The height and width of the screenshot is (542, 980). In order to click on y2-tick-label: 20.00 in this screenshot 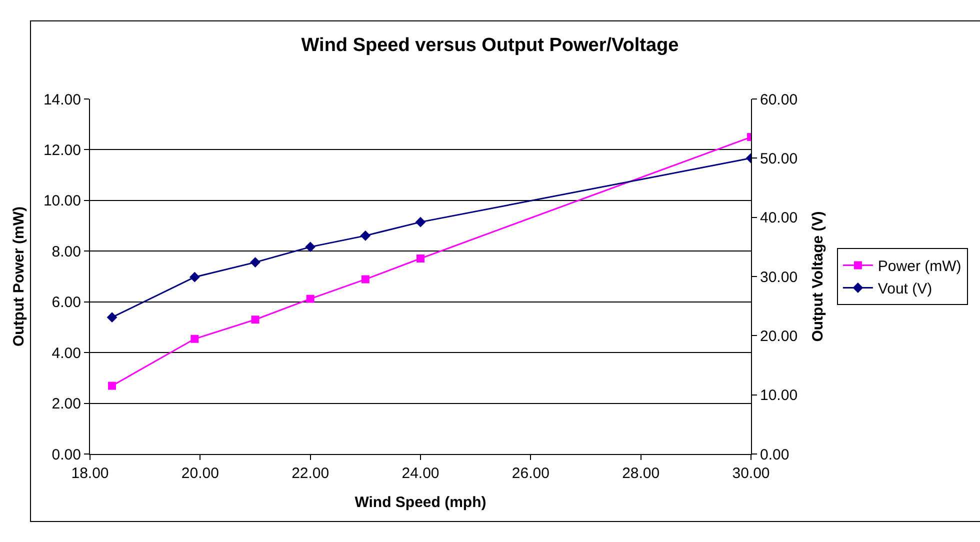, I will do `click(779, 336)`.